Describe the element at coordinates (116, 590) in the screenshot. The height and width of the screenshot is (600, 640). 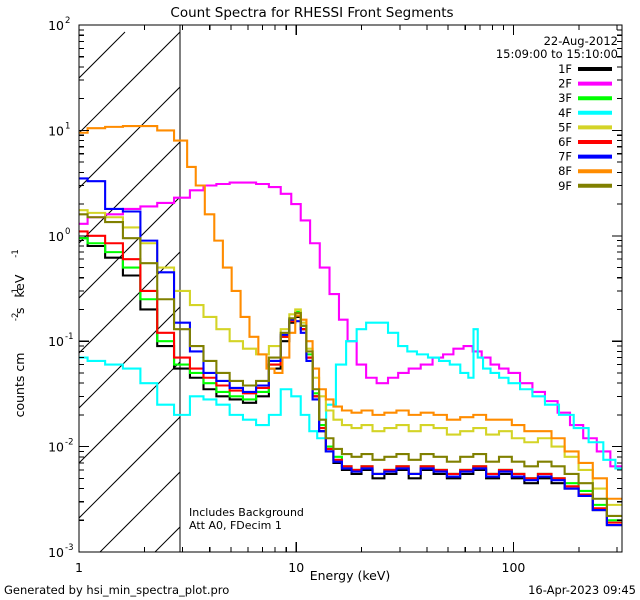
I see `footer-generator: Generated by hsi_min_spectra_plot.pro` at that location.